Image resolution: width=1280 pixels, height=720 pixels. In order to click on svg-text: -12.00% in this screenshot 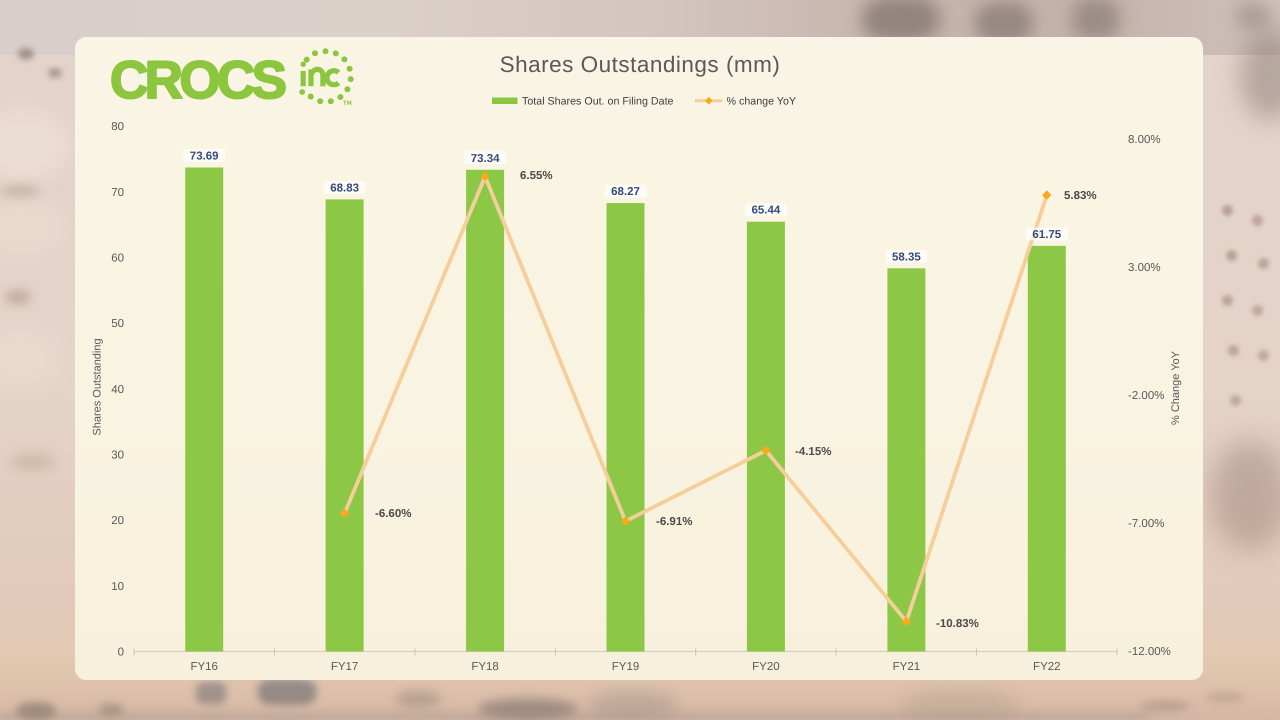, I will do `click(1149, 652)`.